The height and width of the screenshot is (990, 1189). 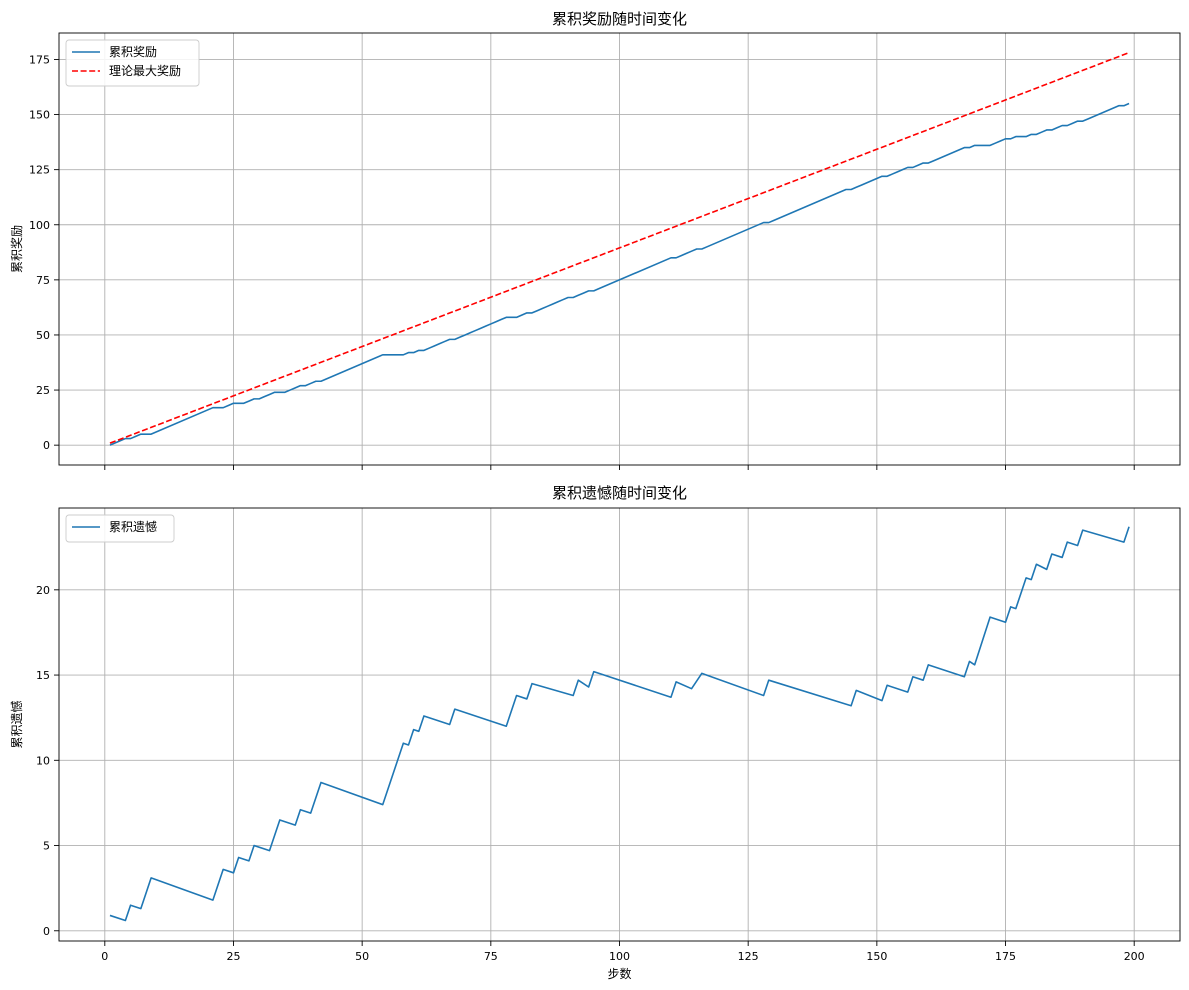 I want to click on chart-title: 累积奖励随时间变化, so click(x=619, y=19).